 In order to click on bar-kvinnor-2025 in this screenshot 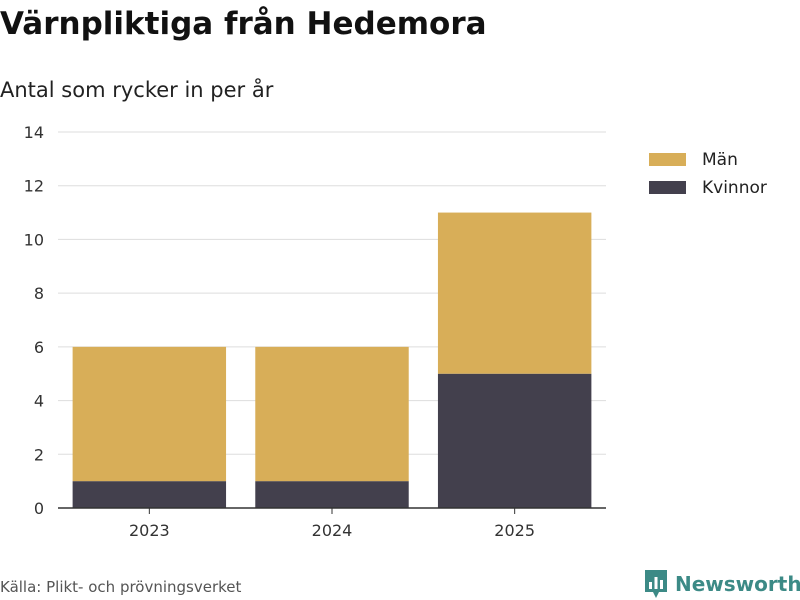, I will do `click(514, 440)`.